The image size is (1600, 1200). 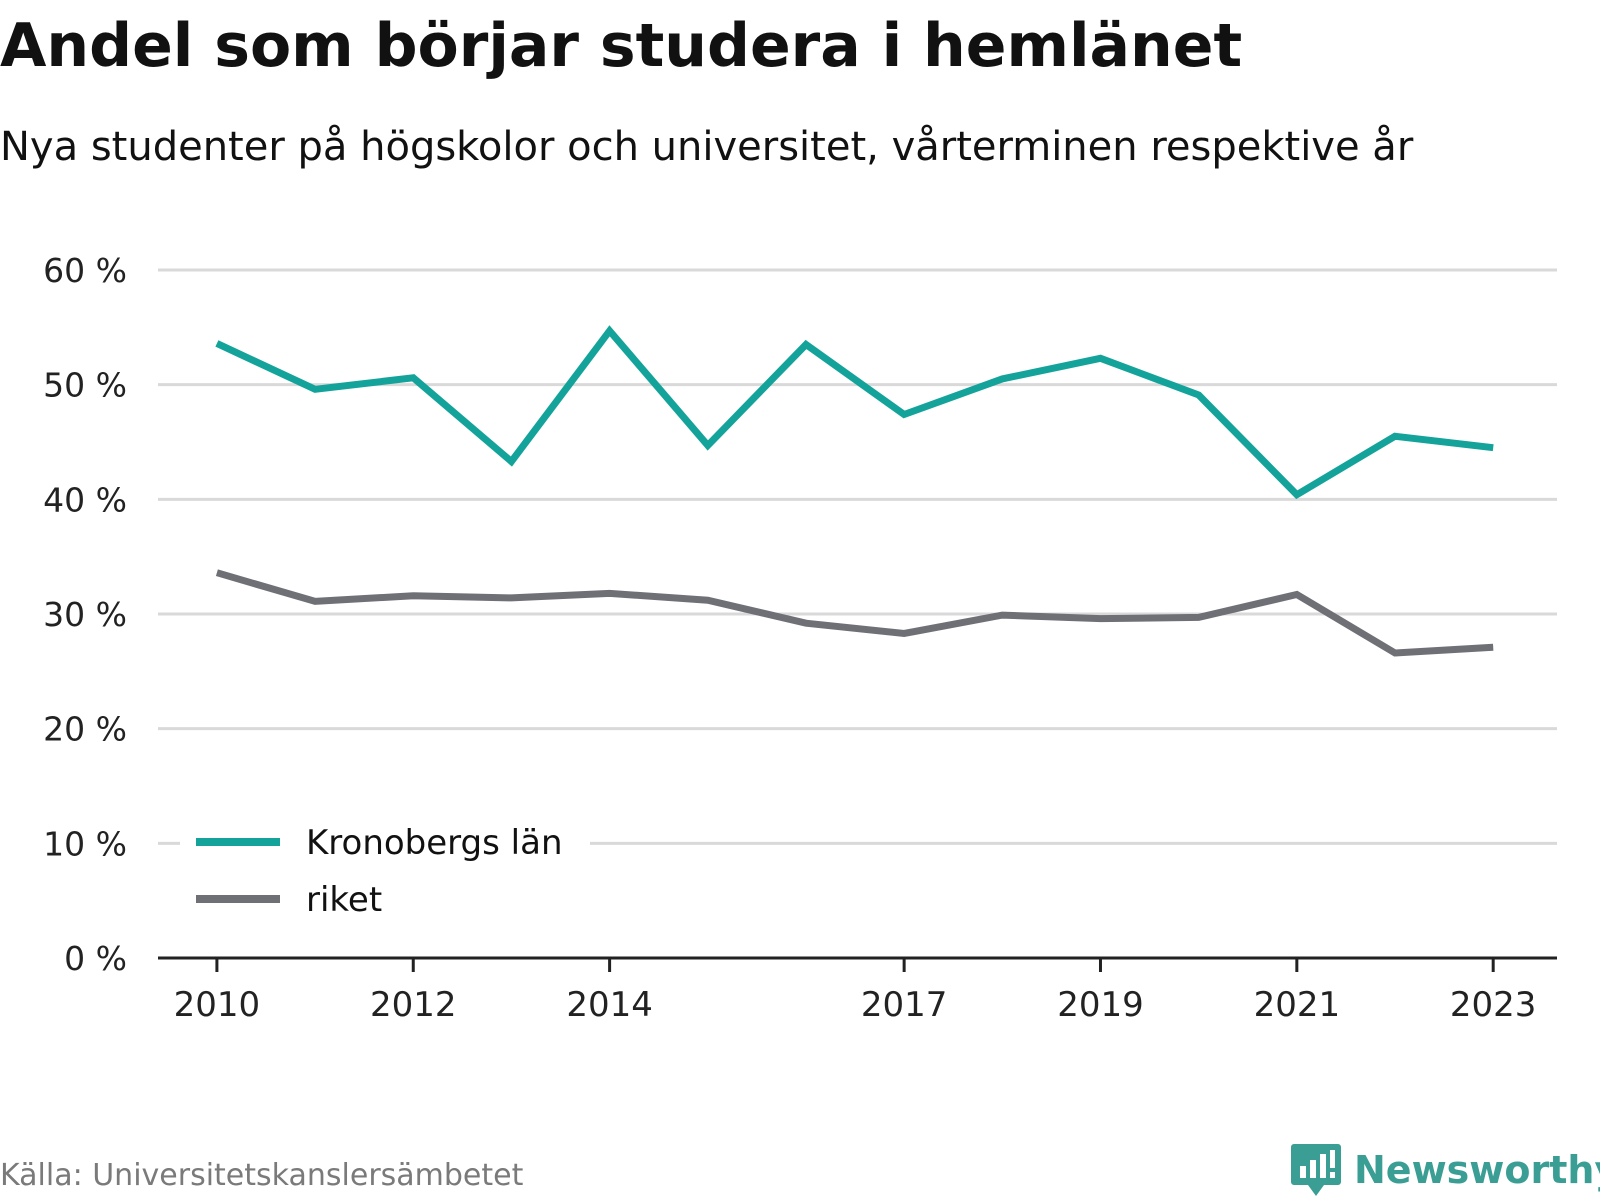 What do you see at coordinates (85, 843) in the screenshot?
I see `y-tick-label: 10 %` at bounding box center [85, 843].